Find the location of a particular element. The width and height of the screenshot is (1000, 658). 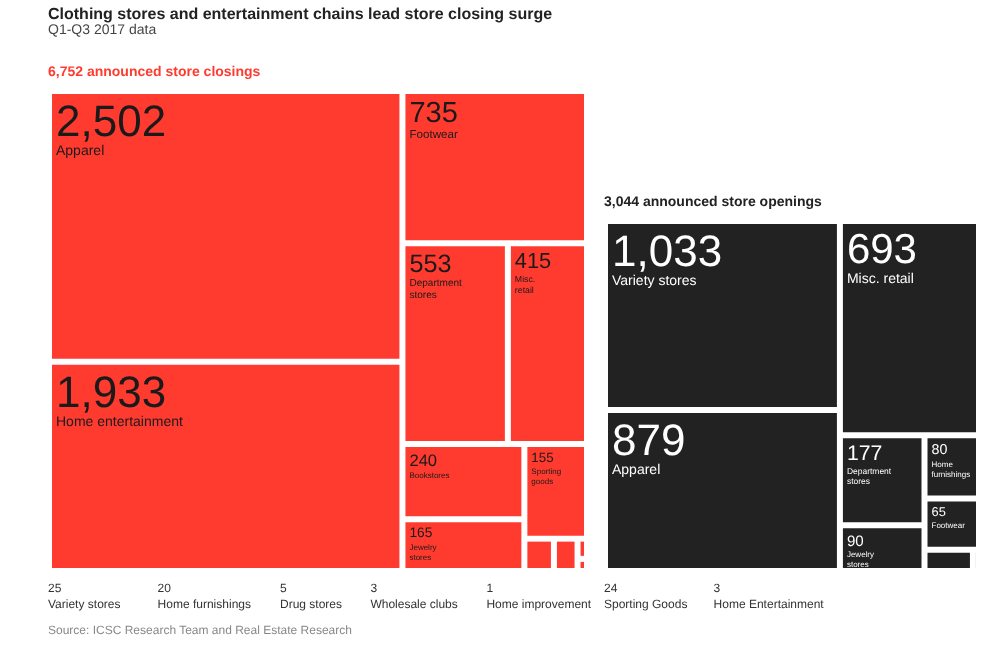

data-label: 1,933 is located at coordinates (111, 391).